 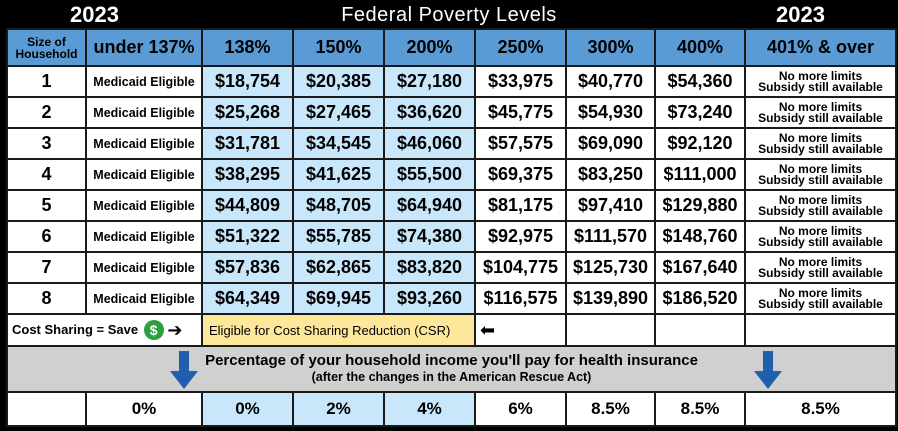 I want to click on income-cell: $25,268, so click(x=247, y=112).